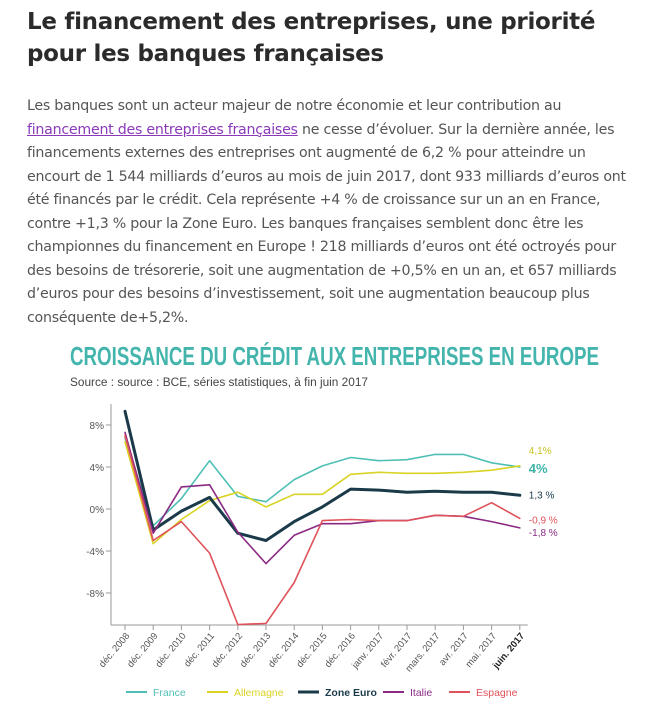  I want to click on y-tick-label: 4%, so click(97, 468).